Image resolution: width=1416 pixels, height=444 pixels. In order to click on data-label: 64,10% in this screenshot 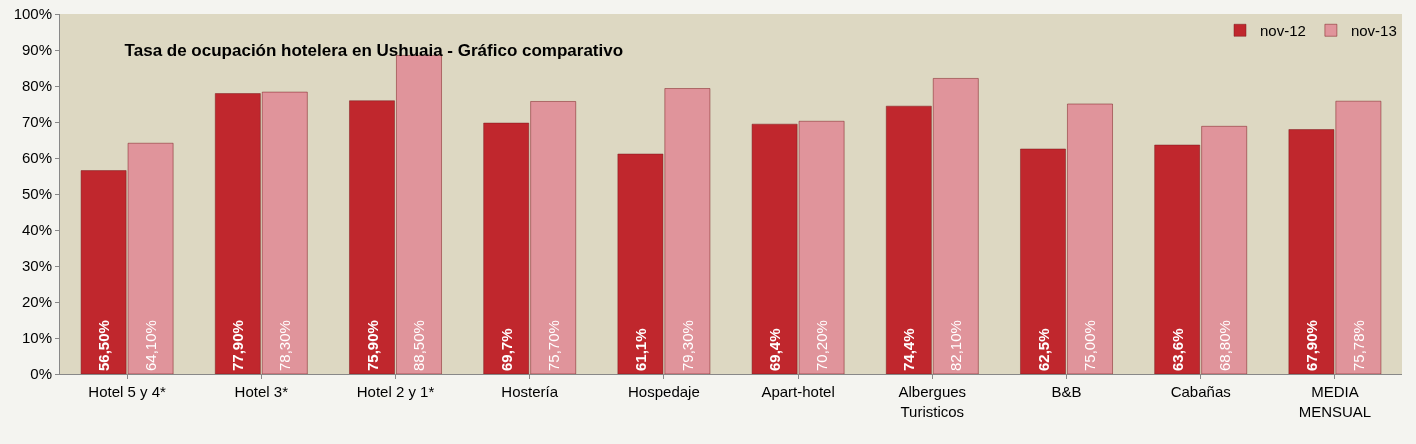, I will do `click(151, 345)`.